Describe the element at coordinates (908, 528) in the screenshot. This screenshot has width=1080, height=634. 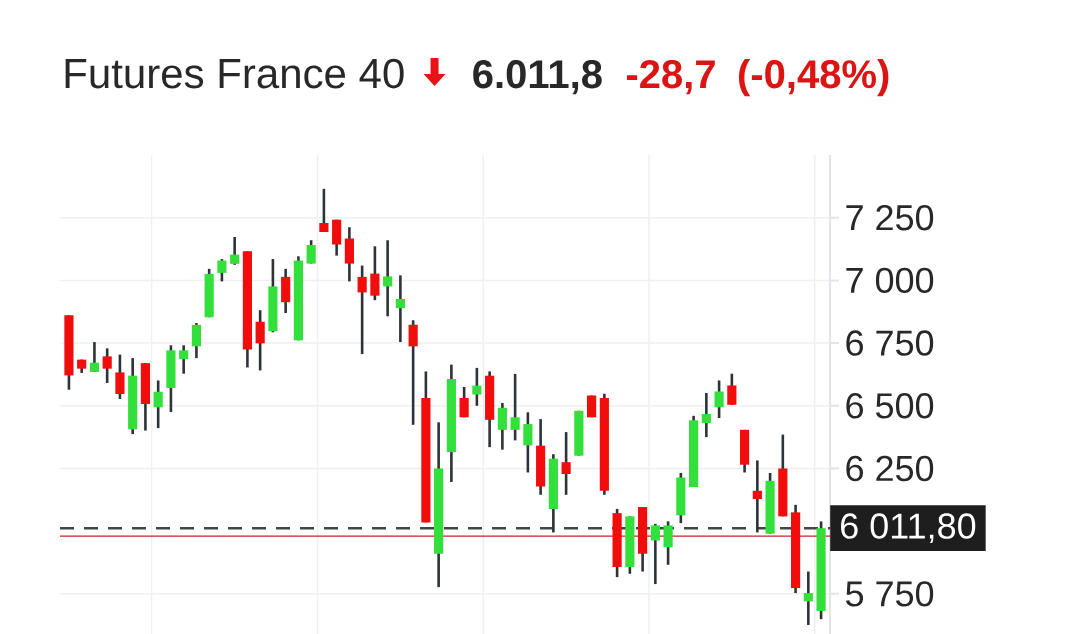
I see `ref-line-label: 6 011,80` at that location.